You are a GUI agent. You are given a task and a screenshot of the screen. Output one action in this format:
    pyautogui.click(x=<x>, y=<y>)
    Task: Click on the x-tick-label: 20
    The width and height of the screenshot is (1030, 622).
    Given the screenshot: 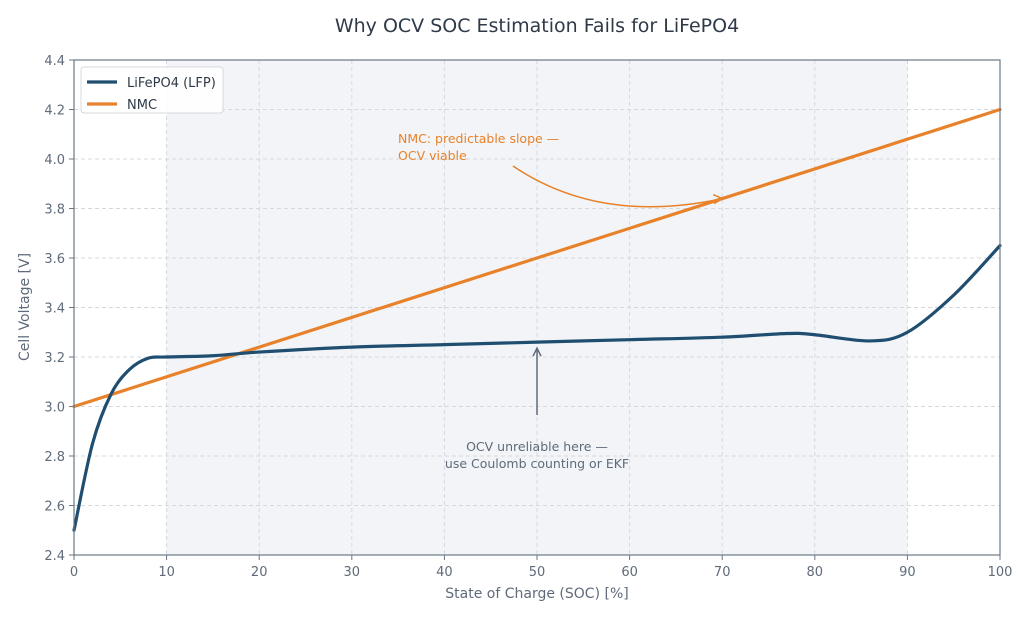 What is the action you would take?
    pyautogui.click(x=259, y=572)
    